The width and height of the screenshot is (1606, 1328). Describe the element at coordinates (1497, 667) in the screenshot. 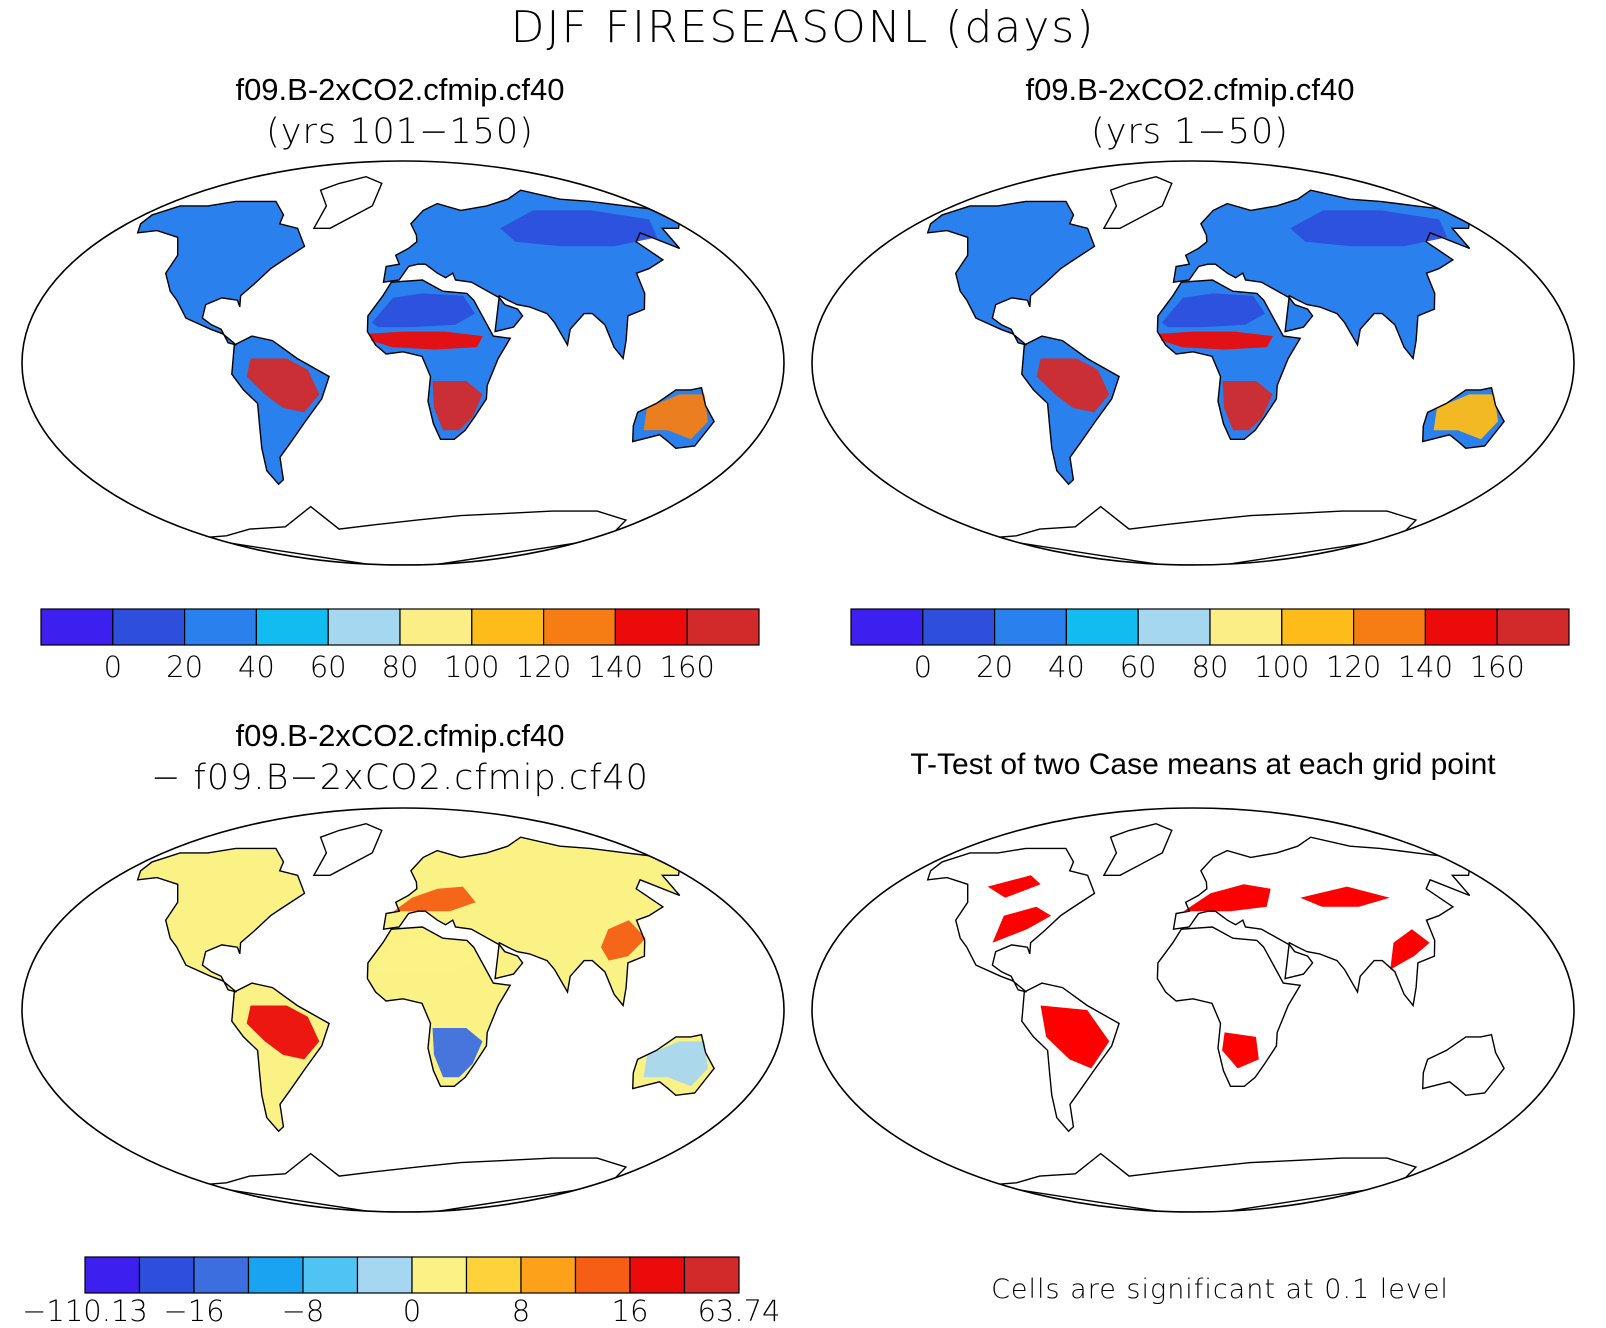

I see `colorbar-tick-label: 160` at that location.